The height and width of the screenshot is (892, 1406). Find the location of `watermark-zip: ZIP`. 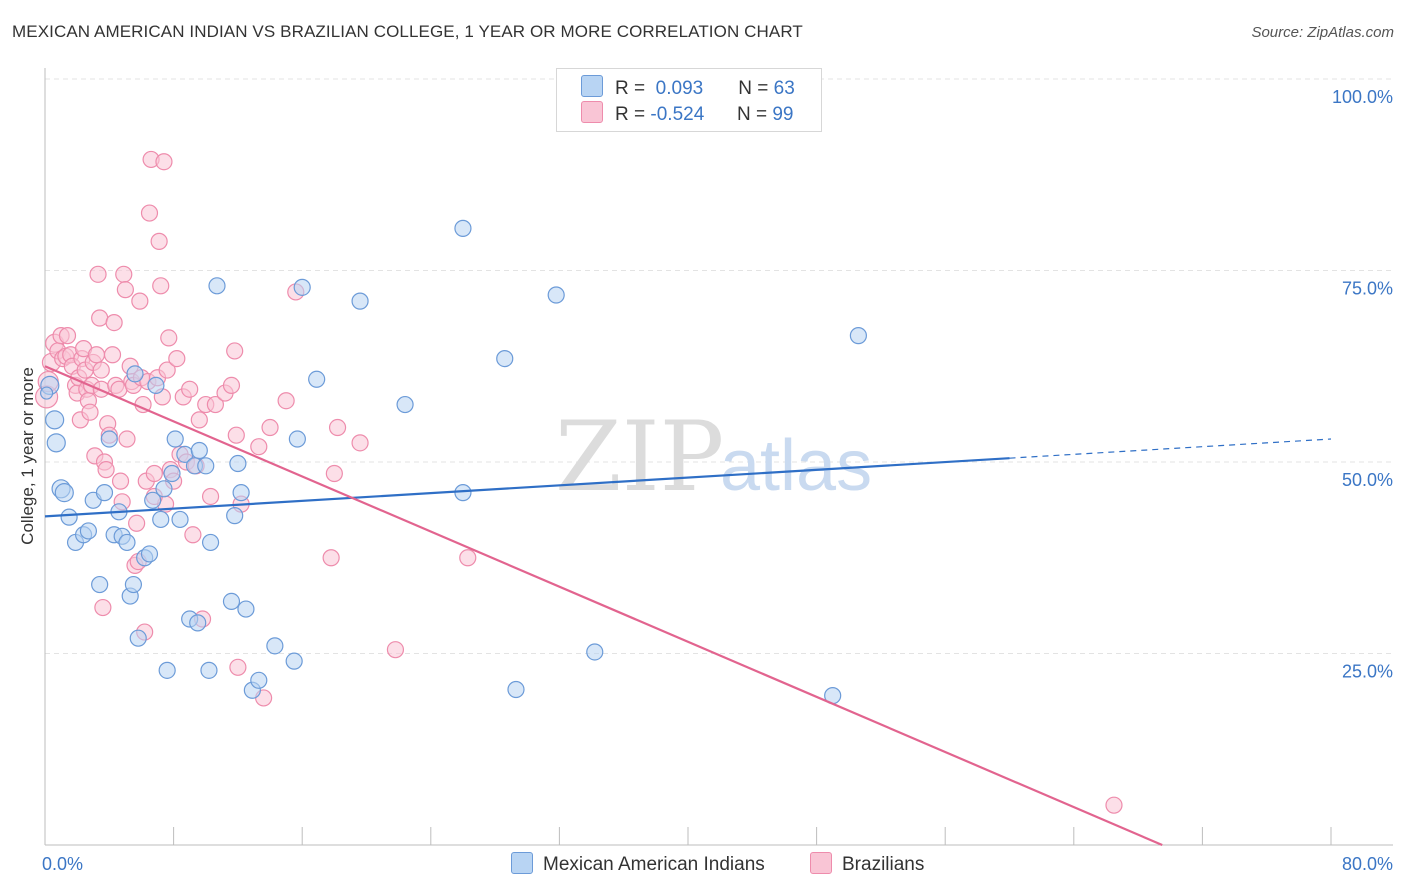

watermark-zip: ZIP is located at coordinates (639, 457).